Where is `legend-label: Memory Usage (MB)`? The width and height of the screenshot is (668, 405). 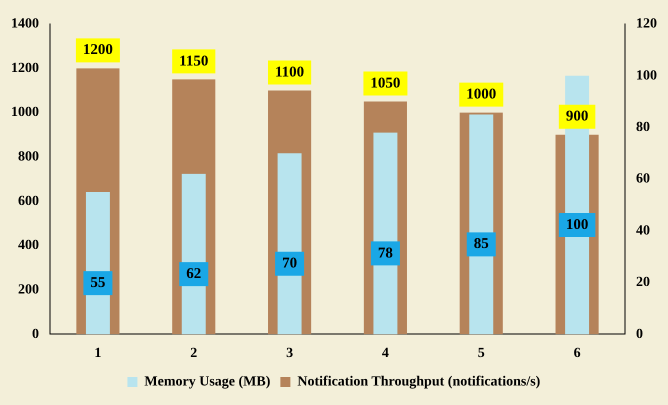
legend-label: Memory Usage (MB) is located at coordinates (207, 382).